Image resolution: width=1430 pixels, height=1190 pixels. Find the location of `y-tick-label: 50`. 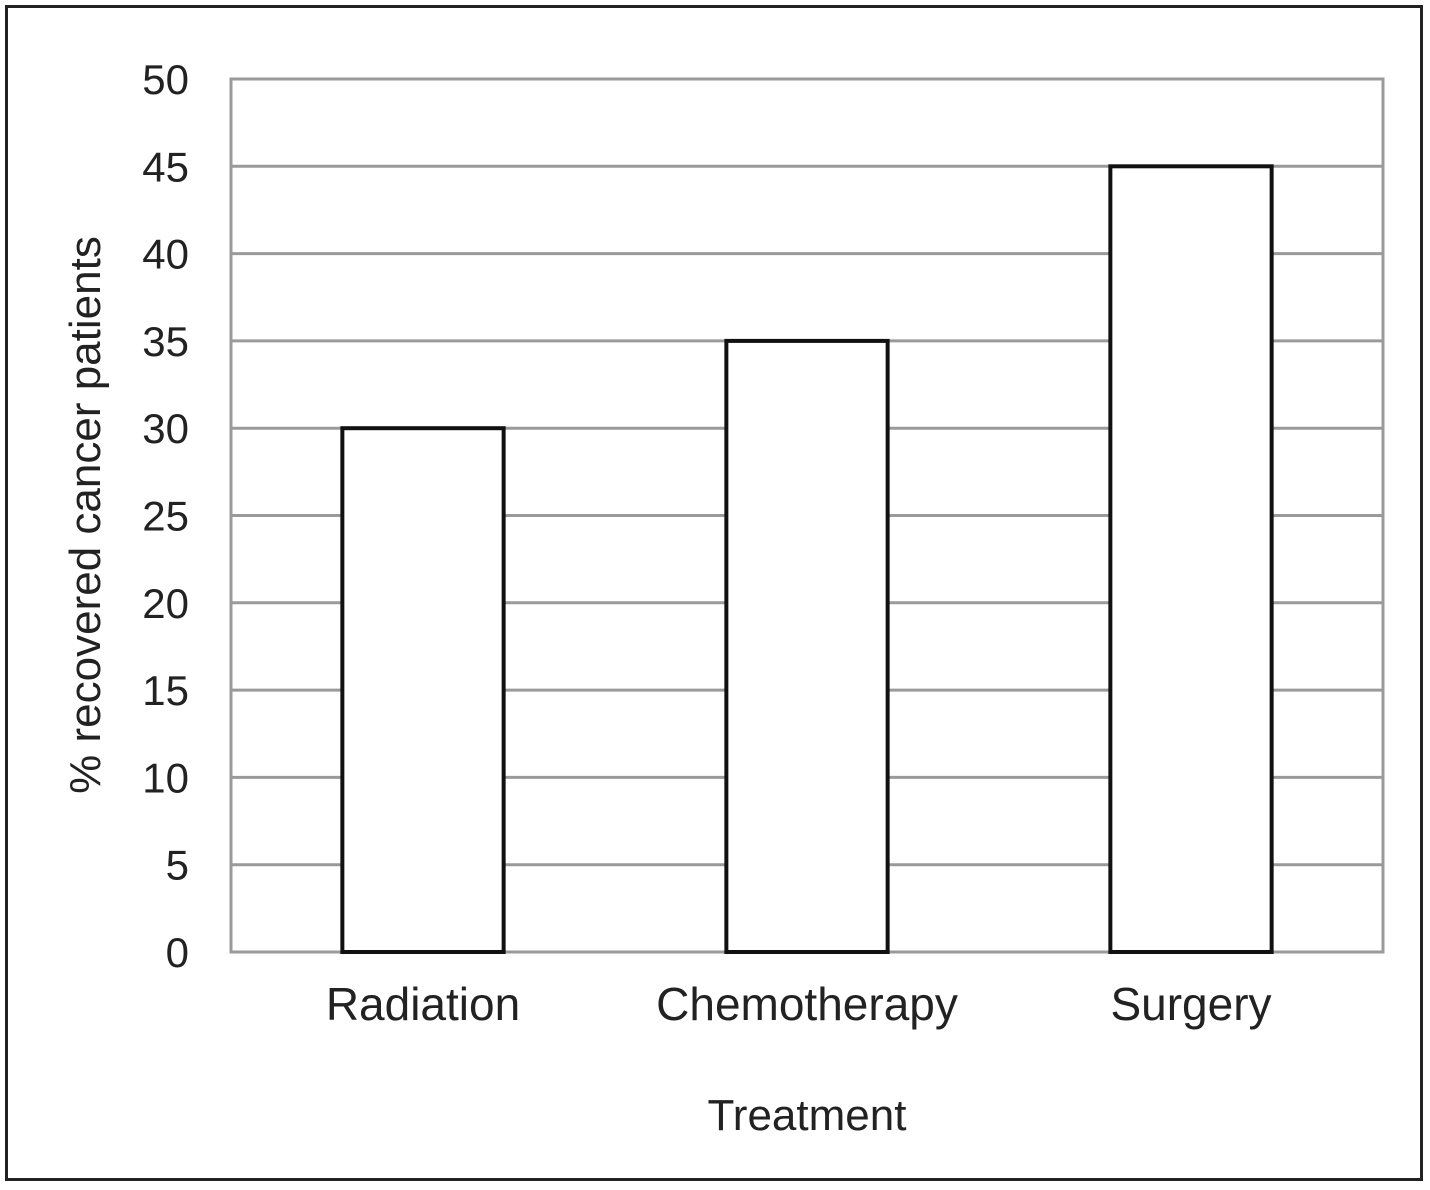

y-tick-label: 50 is located at coordinates (165, 79).